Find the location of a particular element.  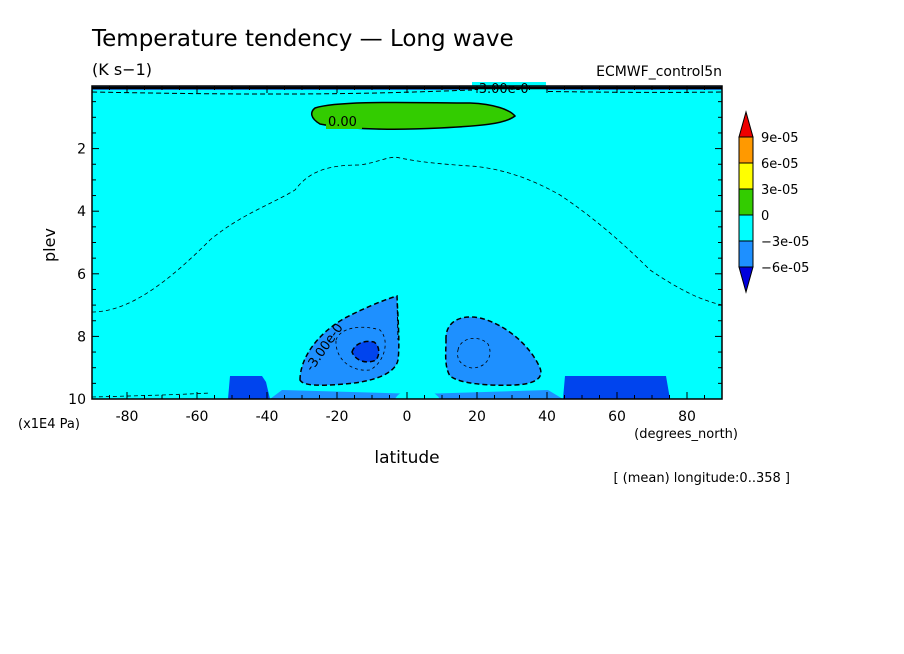

contour-line-spike is located at coordinates (397, 318).